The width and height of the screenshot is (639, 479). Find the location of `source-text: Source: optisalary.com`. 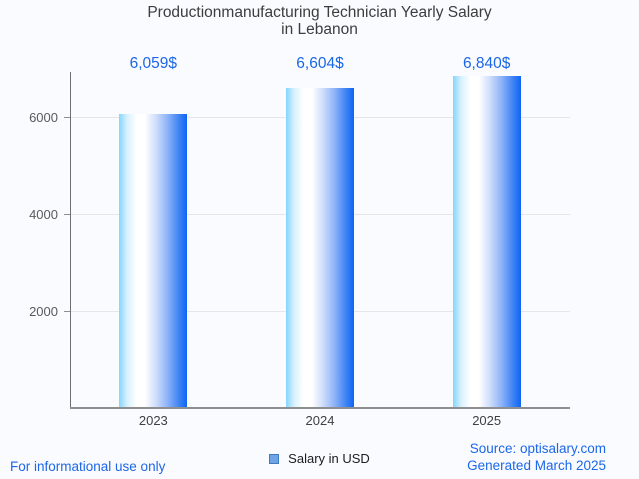

source-text: Source: optisalary.com is located at coordinates (537, 448).